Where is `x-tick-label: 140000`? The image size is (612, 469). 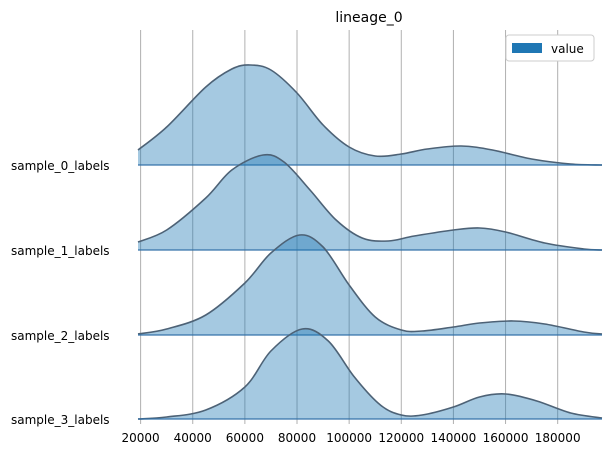
x-tick-label: 140000 is located at coordinates (454, 438).